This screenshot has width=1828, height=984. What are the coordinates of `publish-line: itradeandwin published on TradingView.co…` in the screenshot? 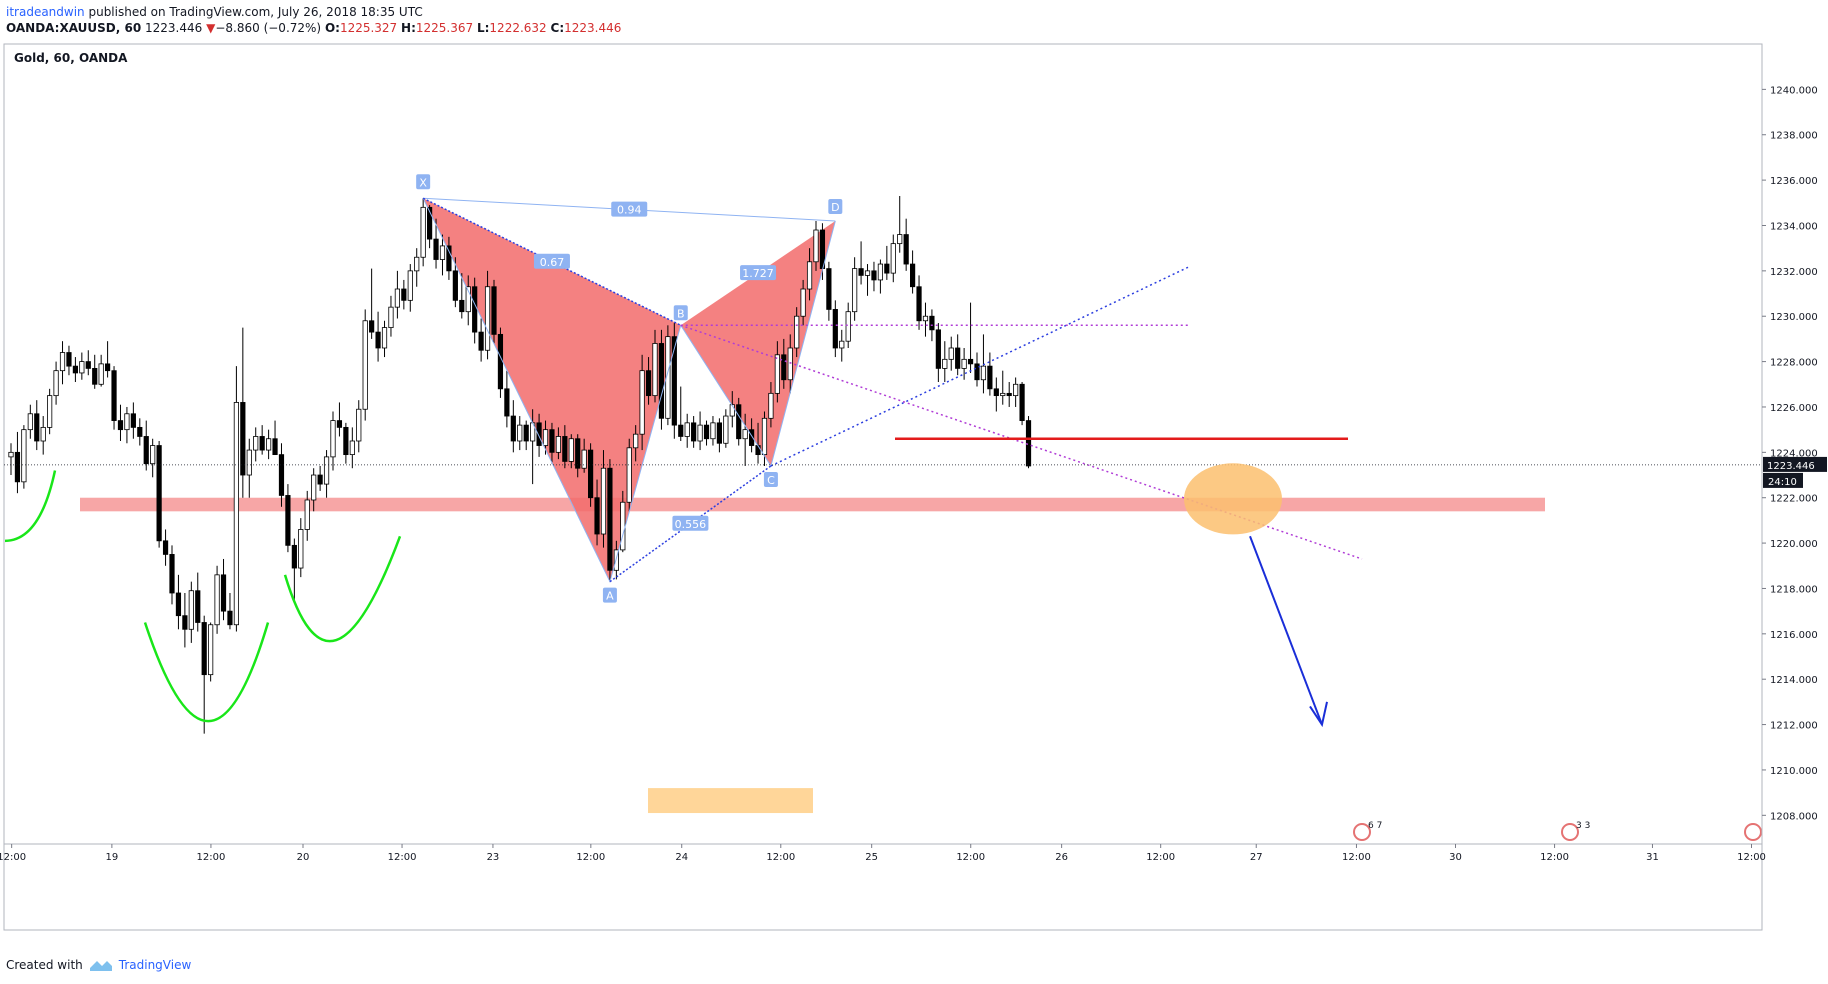 It's located at (313, 12).